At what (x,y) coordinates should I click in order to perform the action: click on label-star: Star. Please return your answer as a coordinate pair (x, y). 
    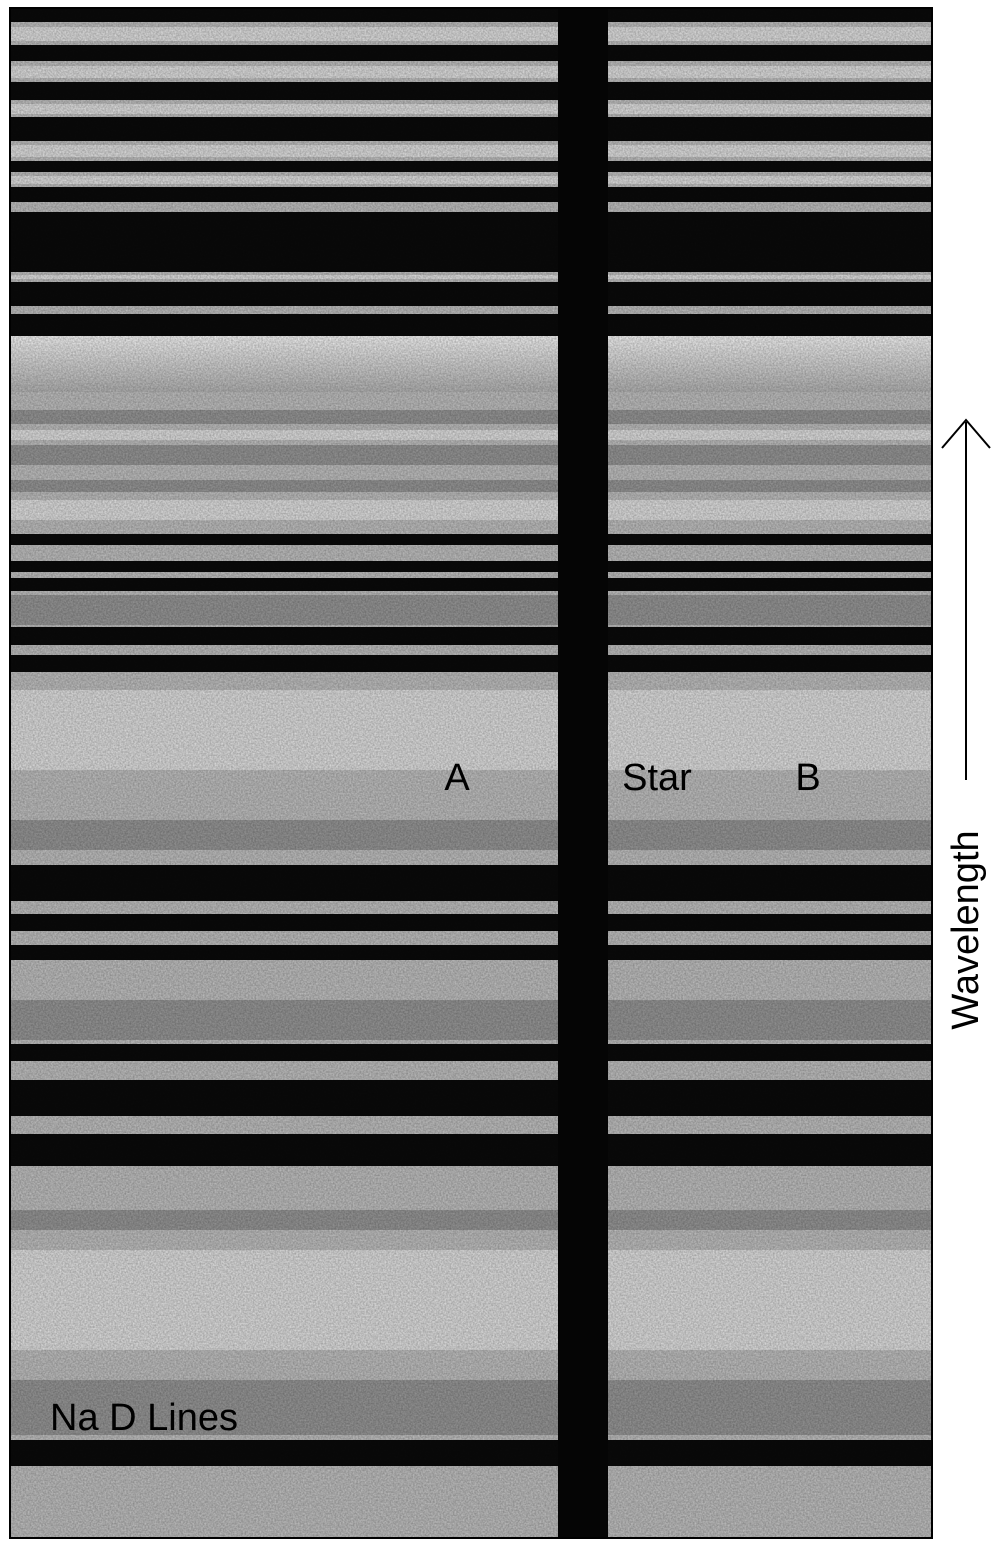
    Looking at the image, I should click on (657, 778).